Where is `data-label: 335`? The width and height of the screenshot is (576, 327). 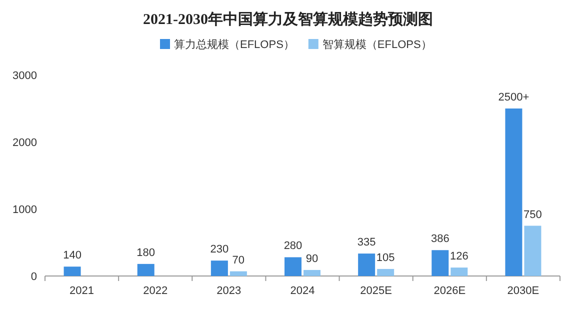
data-label: 335 is located at coordinates (366, 242).